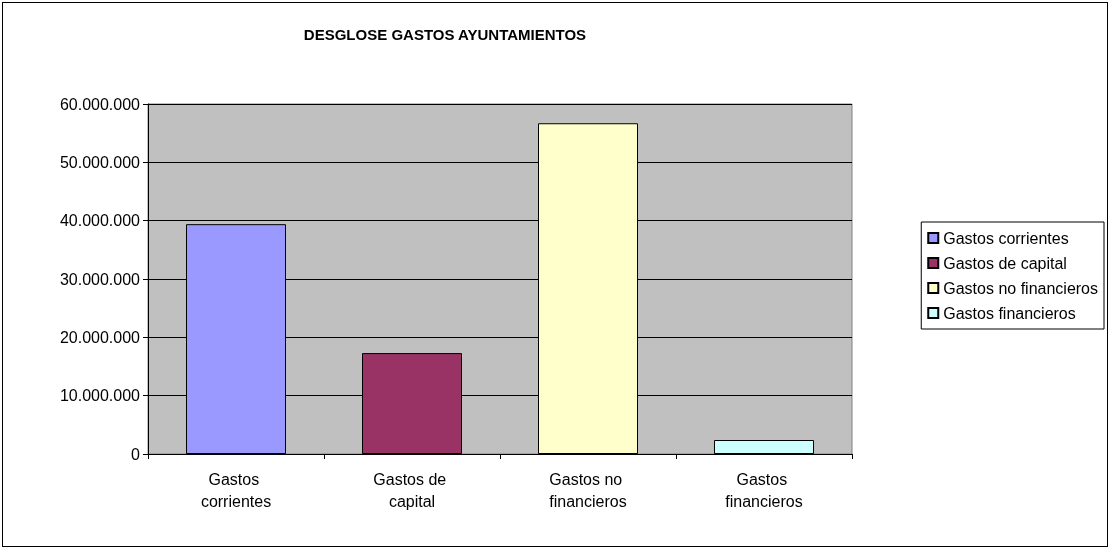 The image size is (1112, 551). I want to click on x-tick-label: Gastos corrientes, so click(236, 490).